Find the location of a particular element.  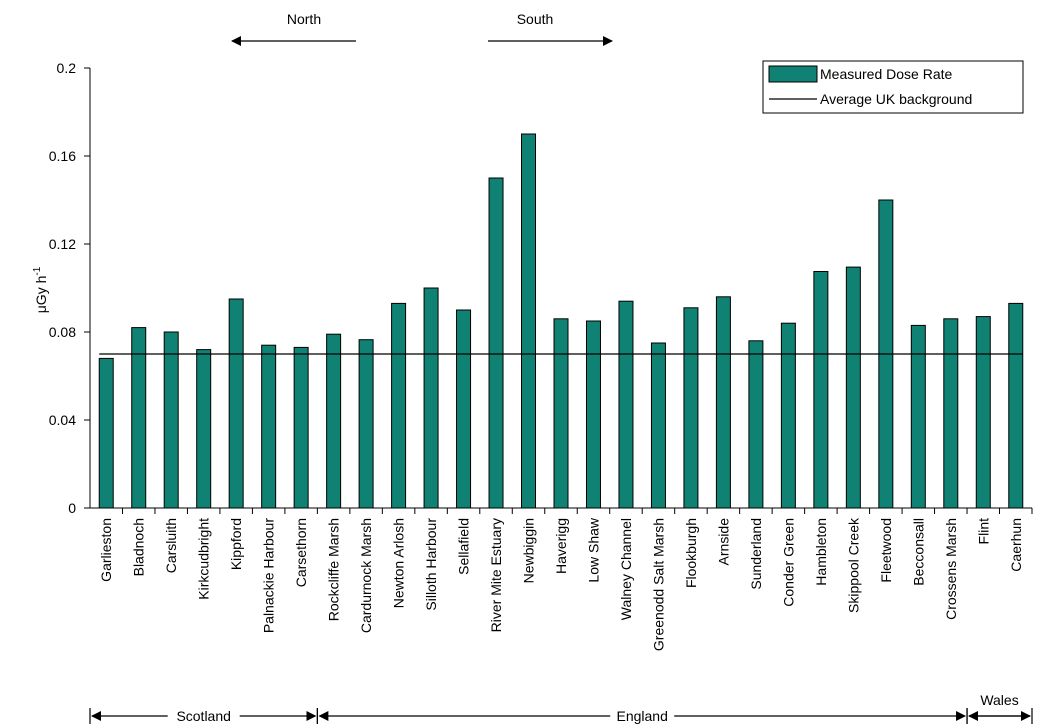

region-label: England is located at coordinates (642, 716).